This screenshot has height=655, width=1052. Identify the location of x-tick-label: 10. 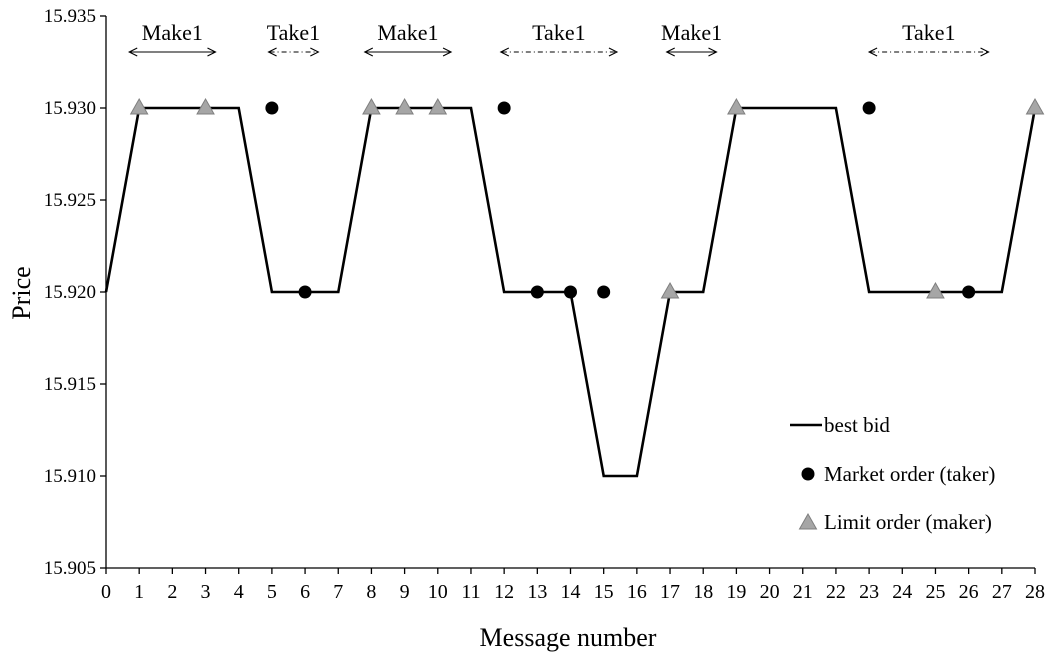
(438, 592).